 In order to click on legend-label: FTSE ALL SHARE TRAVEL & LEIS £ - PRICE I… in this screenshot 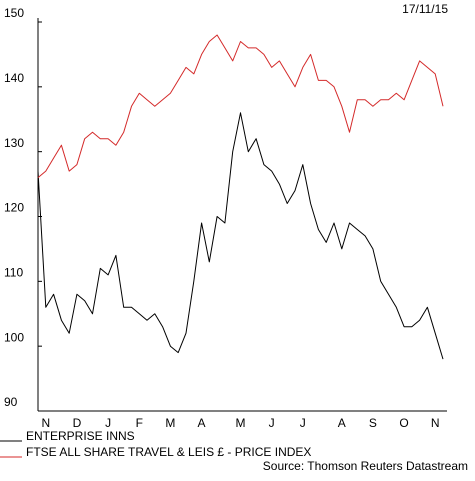, I will do `click(168, 452)`.